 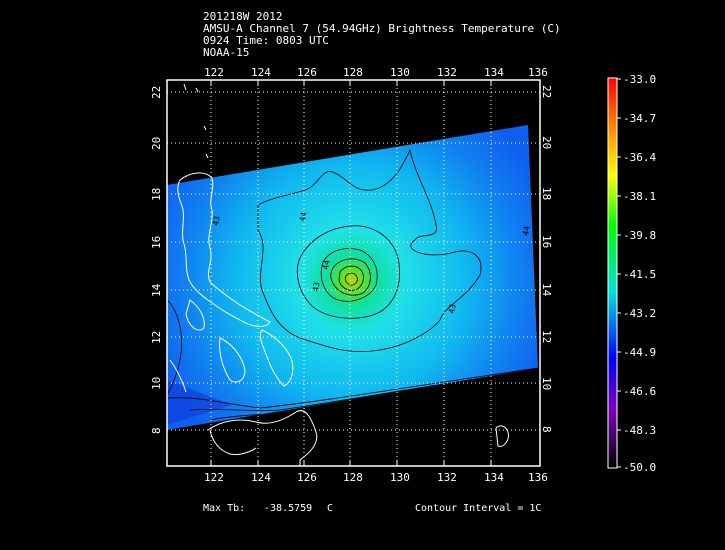 What do you see at coordinates (353, 72) in the screenshot?
I see `lon-label-top: 128` at bounding box center [353, 72].